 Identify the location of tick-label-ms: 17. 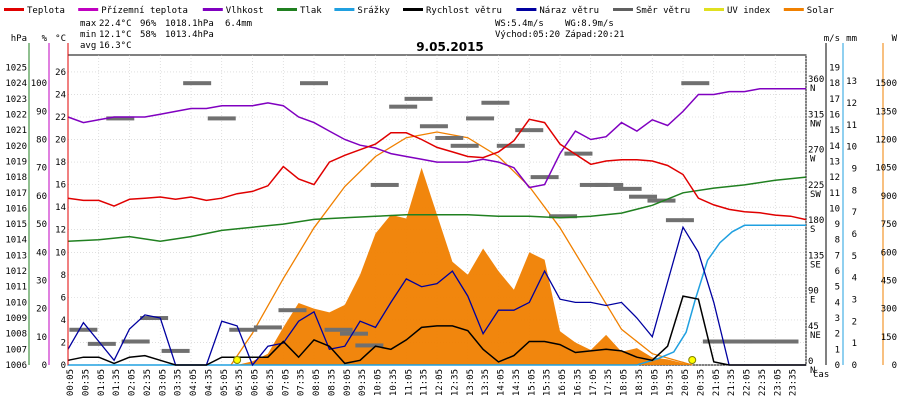
(834, 100).